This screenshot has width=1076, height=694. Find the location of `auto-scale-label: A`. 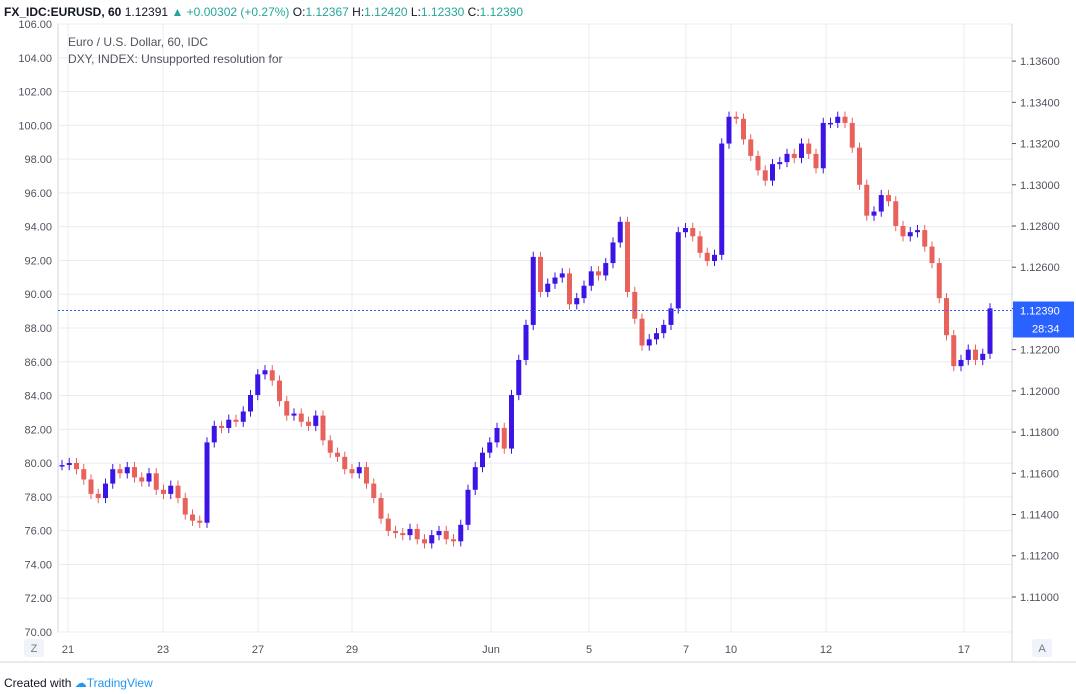

auto-scale-label: A is located at coordinates (1042, 649).